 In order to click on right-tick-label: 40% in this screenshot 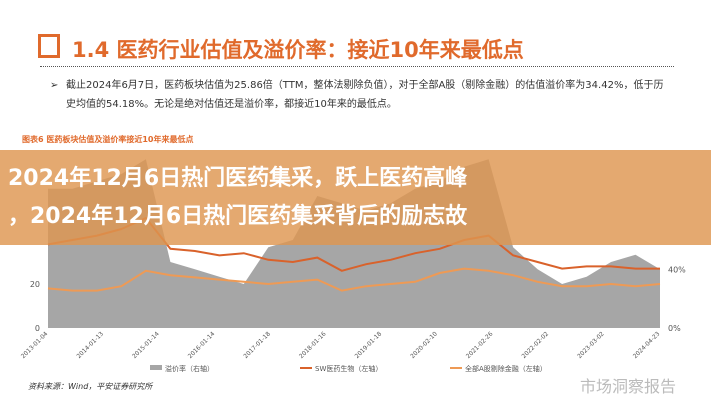, I will do `click(677, 269)`.